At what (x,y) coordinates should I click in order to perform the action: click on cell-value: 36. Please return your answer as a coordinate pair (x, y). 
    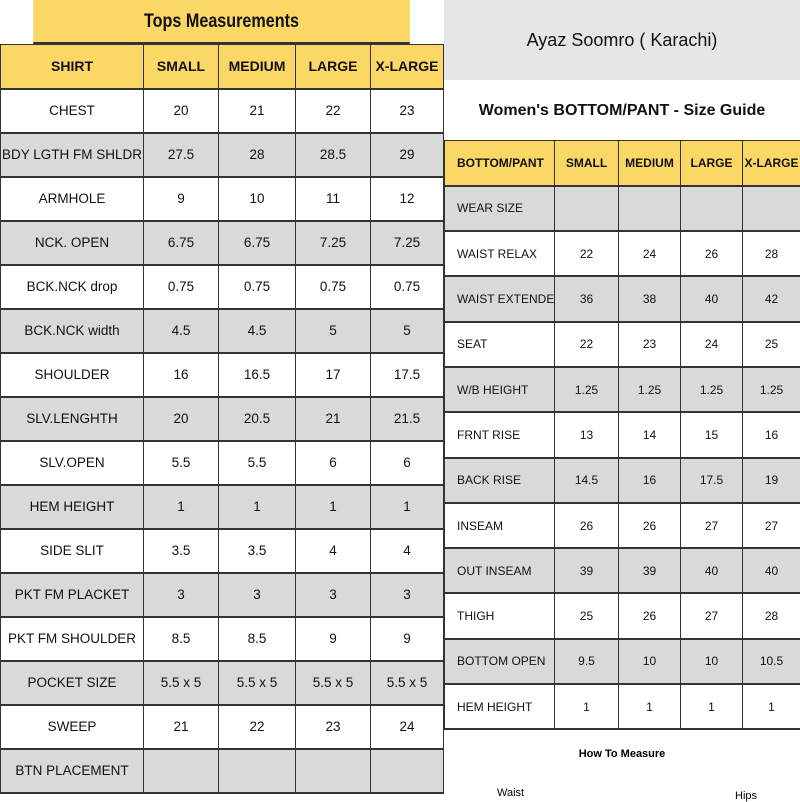
    Looking at the image, I should click on (587, 298).